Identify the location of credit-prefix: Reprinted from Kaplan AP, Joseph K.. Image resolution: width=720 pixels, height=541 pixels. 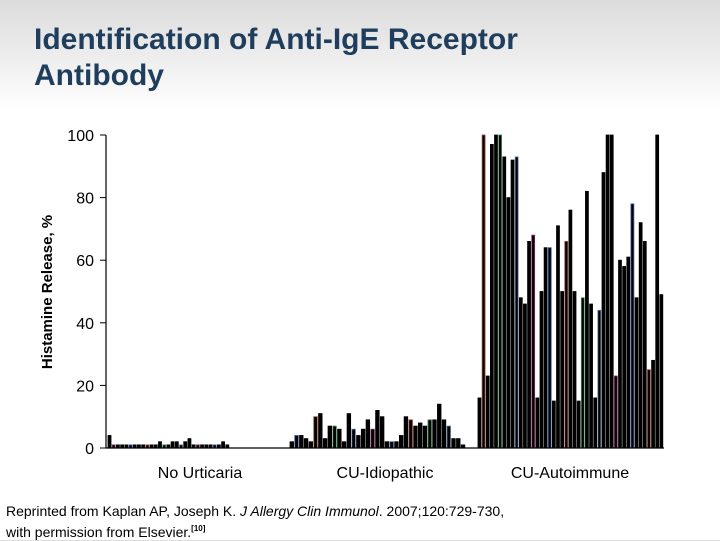
(123, 511).